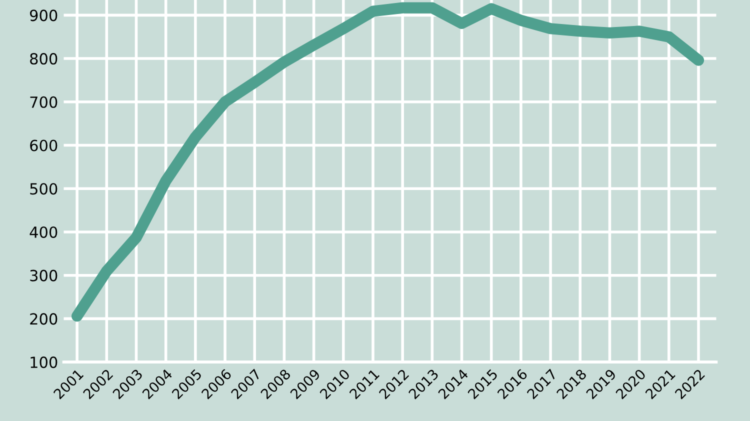 The image size is (750, 421). I want to click on y-tick-label: 700, so click(44, 102).